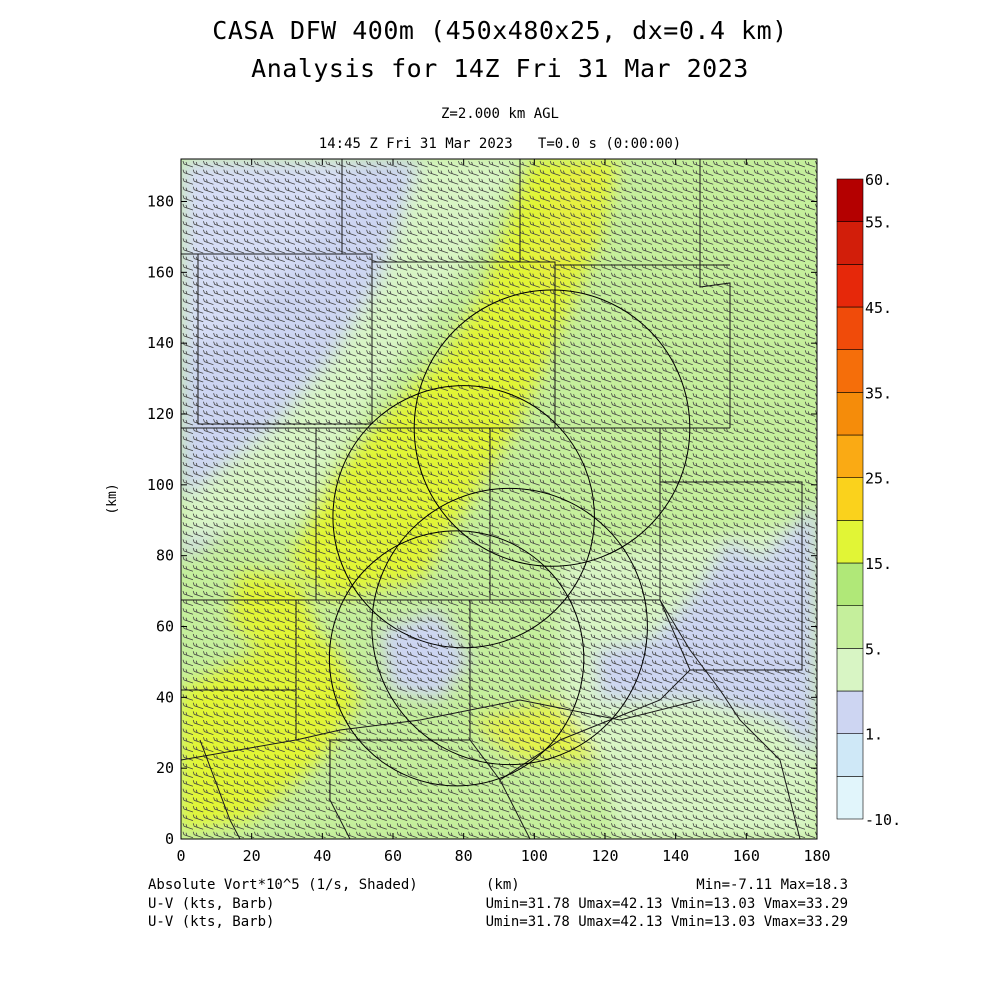 This screenshot has width=1000, height=1000. I want to click on level-label: Z=2.000 km AGL, so click(499, 114).